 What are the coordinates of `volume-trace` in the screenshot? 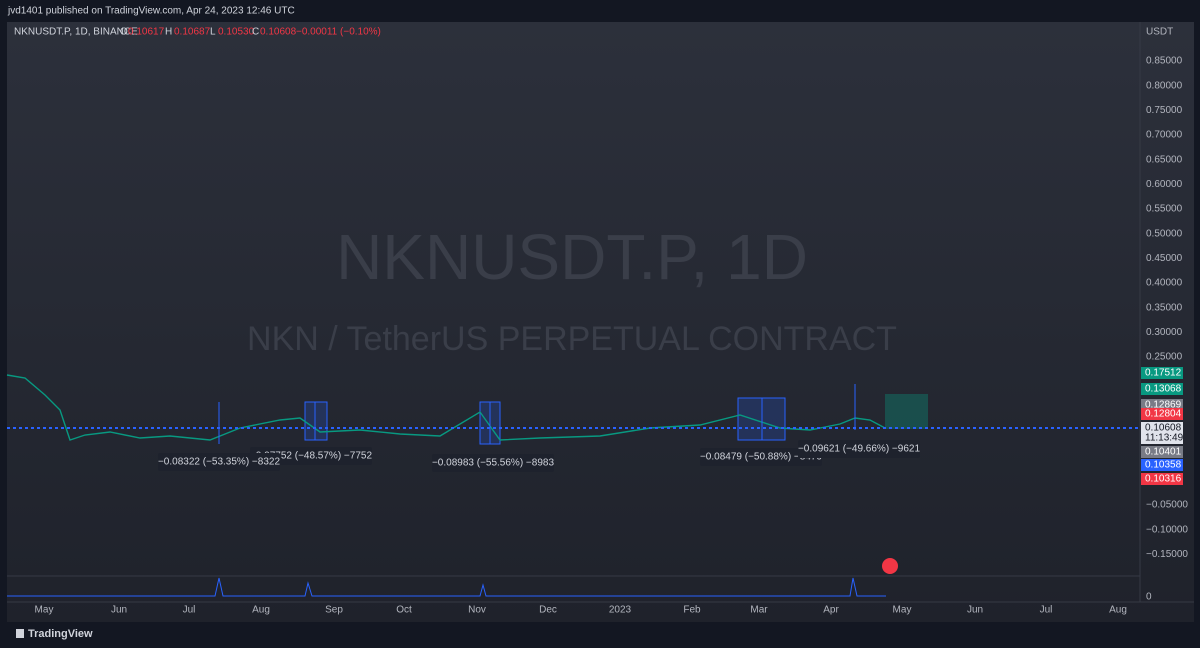 It's located at (446, 587).